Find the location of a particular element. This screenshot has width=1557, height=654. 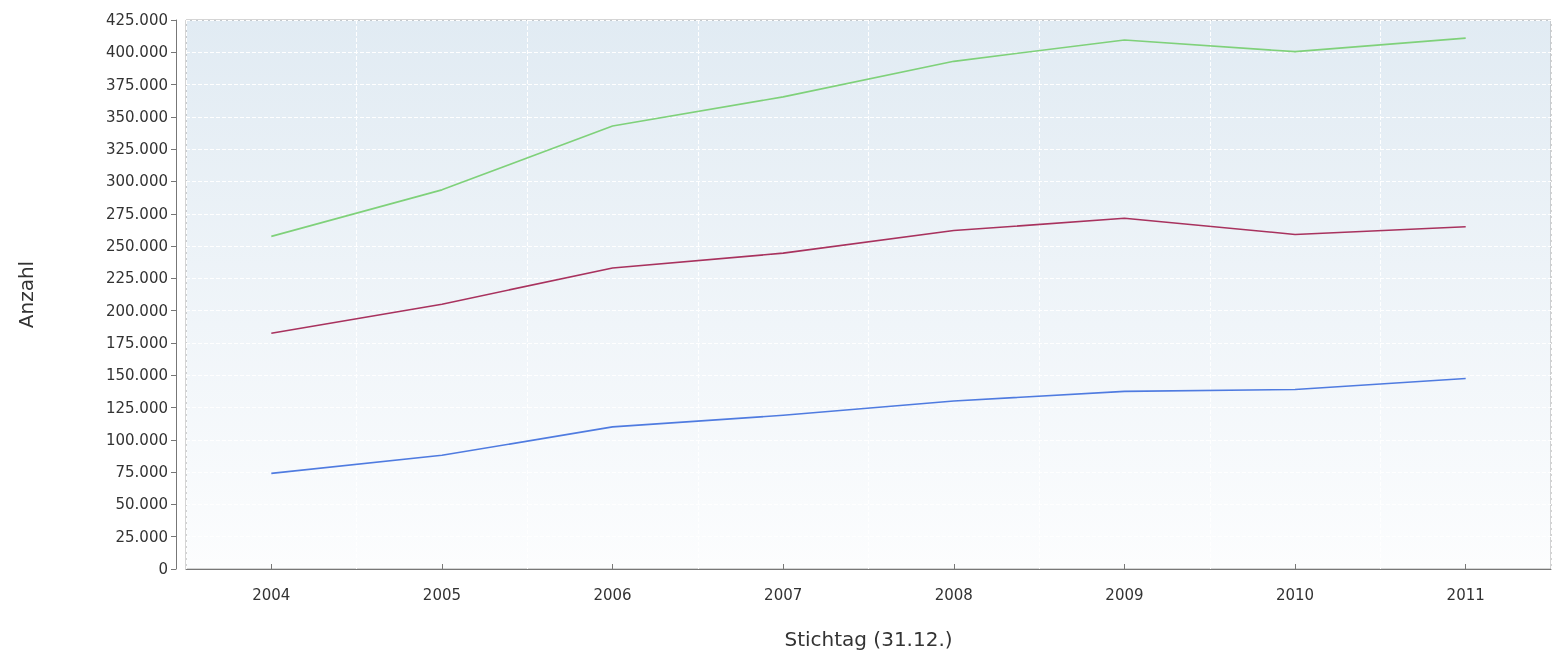

y-tick-label: 375.000 is located at coordinates (136, 84).